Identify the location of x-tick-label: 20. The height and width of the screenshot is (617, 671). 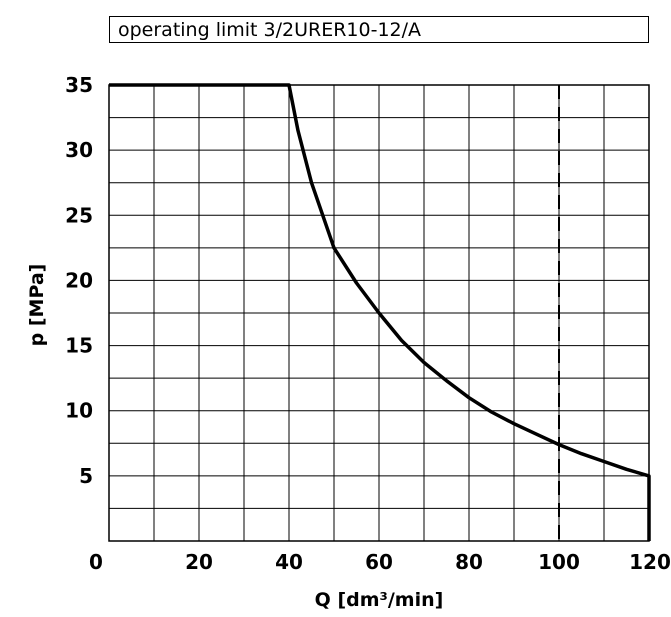
(199, 562).